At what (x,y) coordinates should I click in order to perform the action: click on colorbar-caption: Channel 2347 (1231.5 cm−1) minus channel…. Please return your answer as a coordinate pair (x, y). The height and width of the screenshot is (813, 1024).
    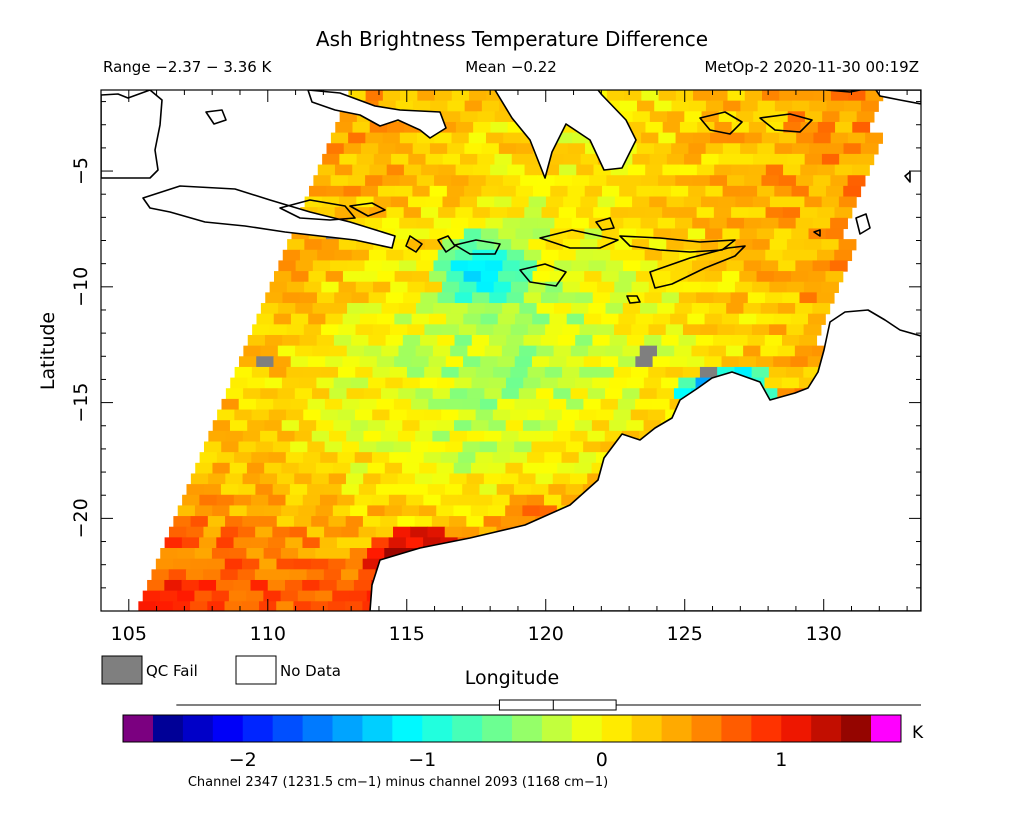
    Looking at the image, I should click on (398, 782).